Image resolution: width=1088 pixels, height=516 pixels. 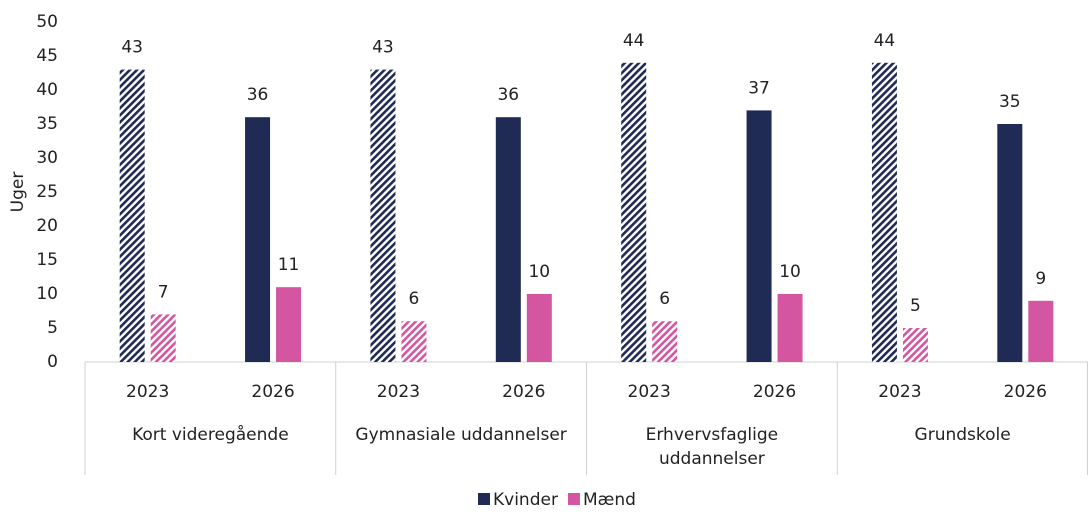 I want to click on y-axis-label: Uger, so click(x=18, y=192).